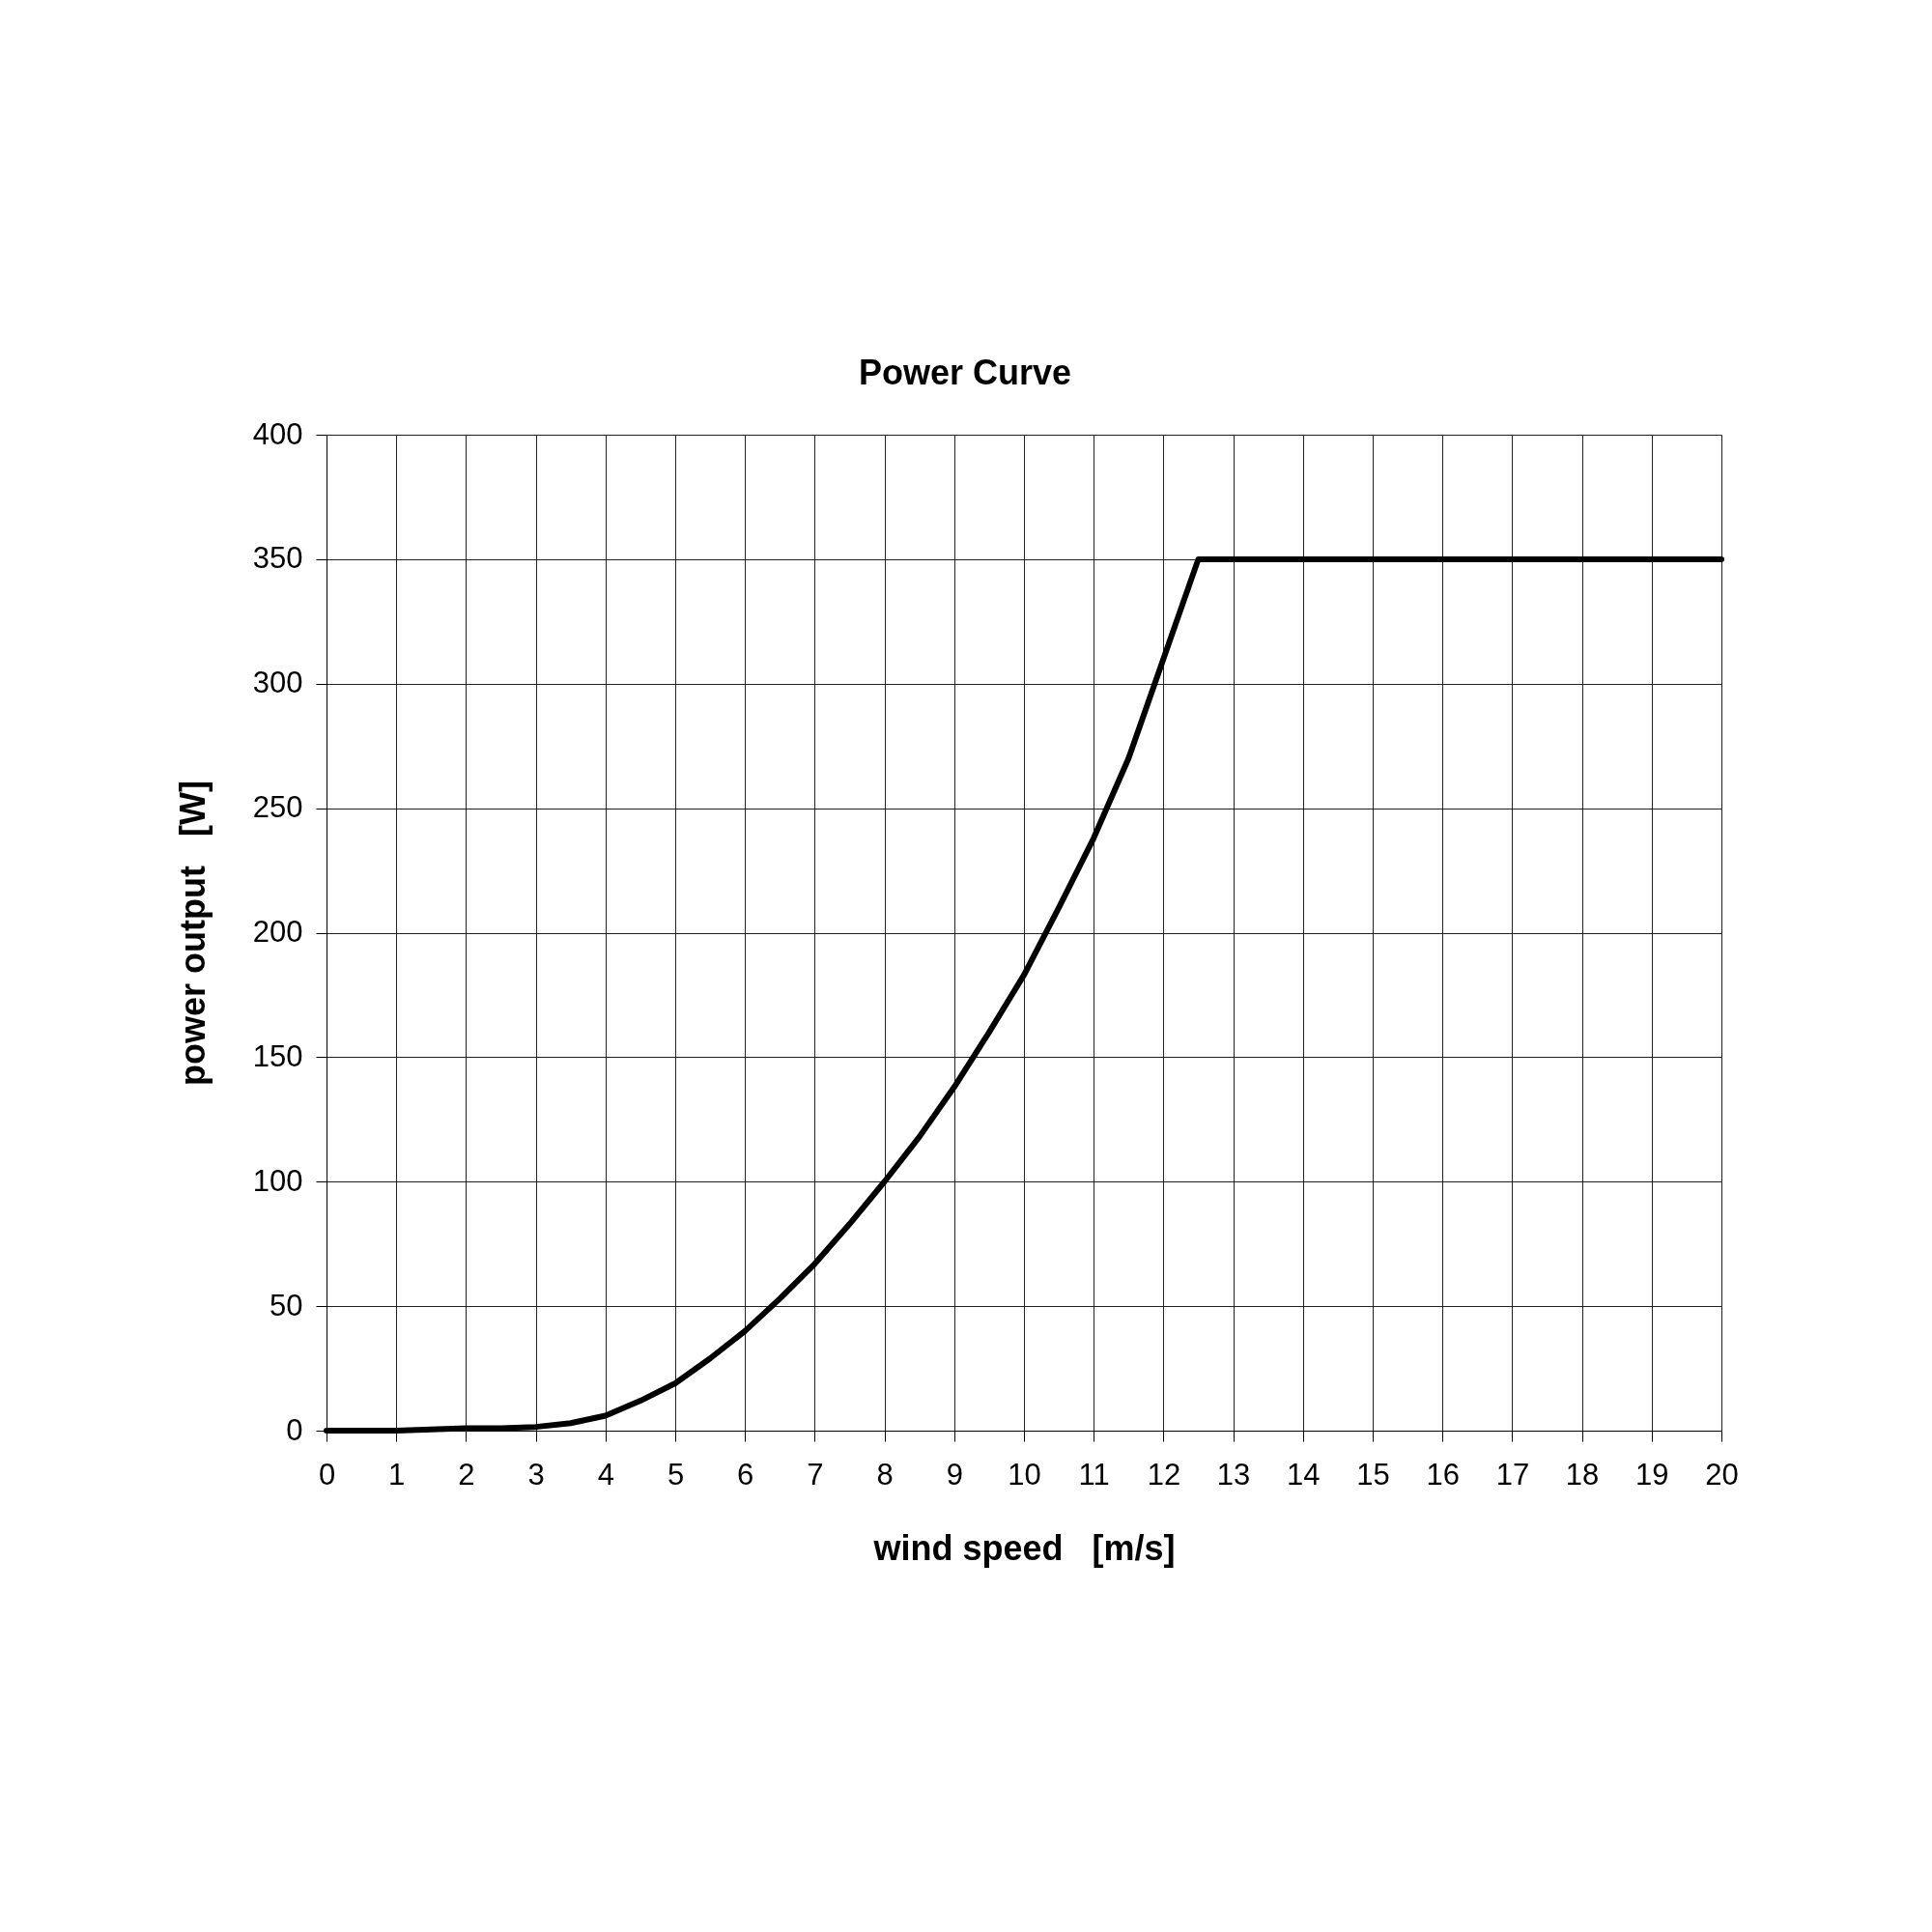 The image size is (1932, 1932). What do you see at coordinates (605, 1474) in the screenshot?
I see `x-tick-label: 4` at bounding box center [605, 1474].